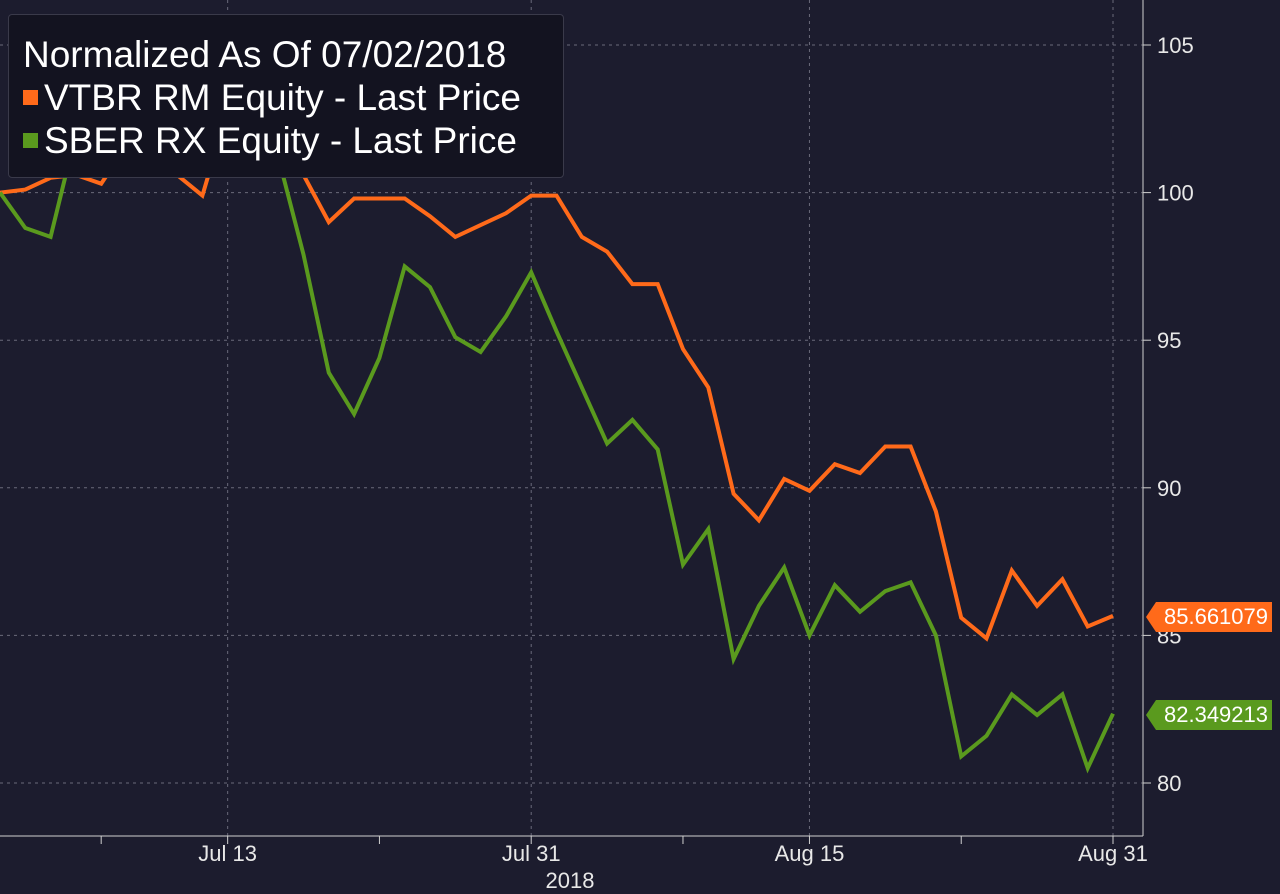 This screenshot has width=1280, height=894. Describe the element at coordinates (1175, 193) in the screenshot. I see `y-tick-label-100: 100` at that location.